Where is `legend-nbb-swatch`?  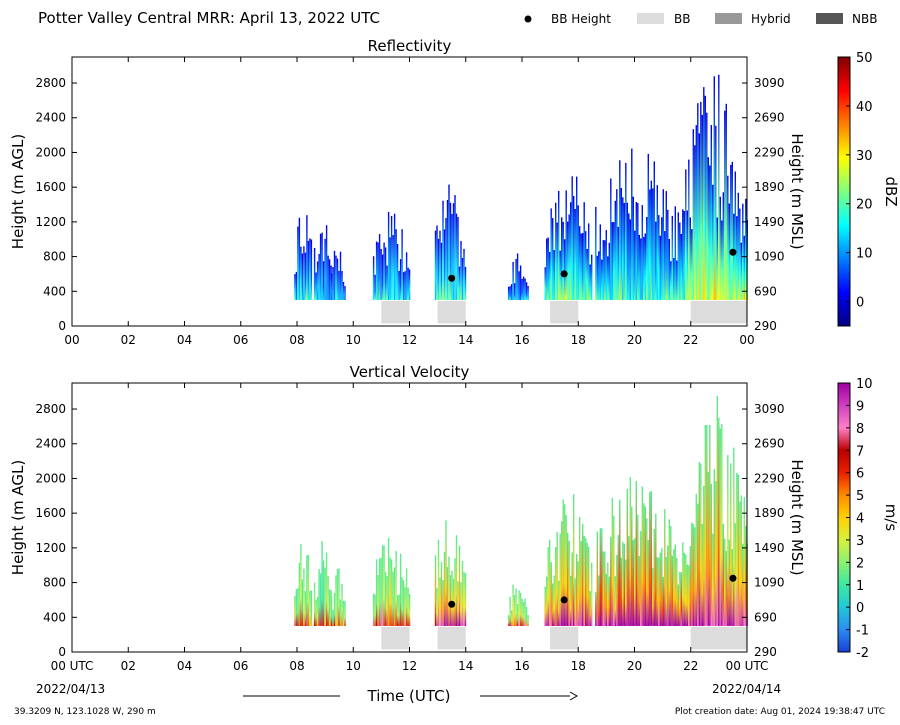 legend-nbb-swatch is located at coordinates (829, 18).